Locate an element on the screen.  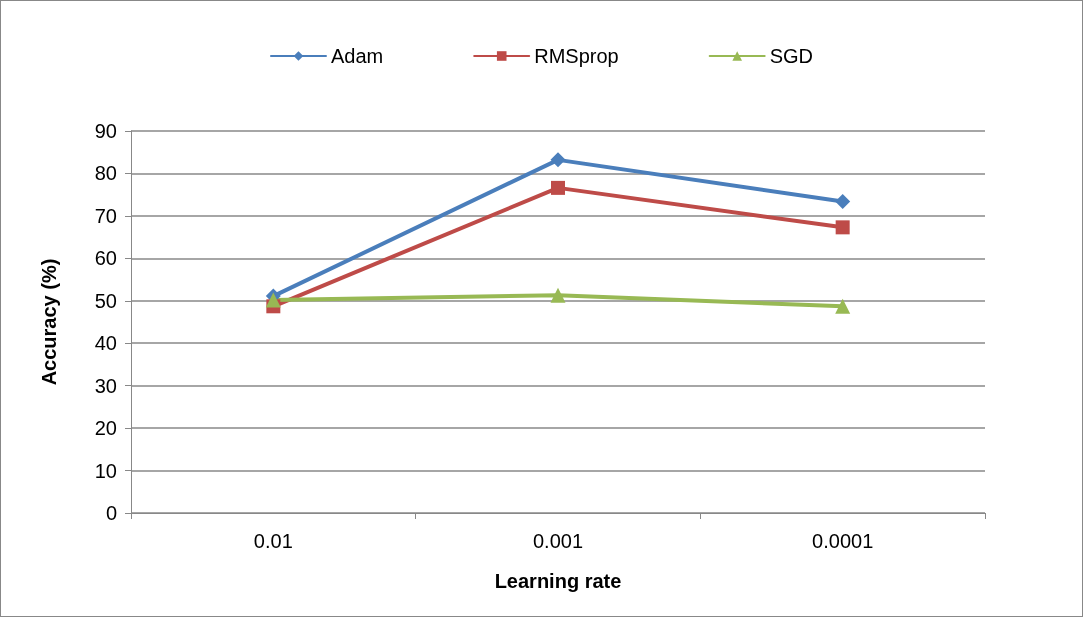
y-tick-label: 80 is located at coordinates (105, 173).